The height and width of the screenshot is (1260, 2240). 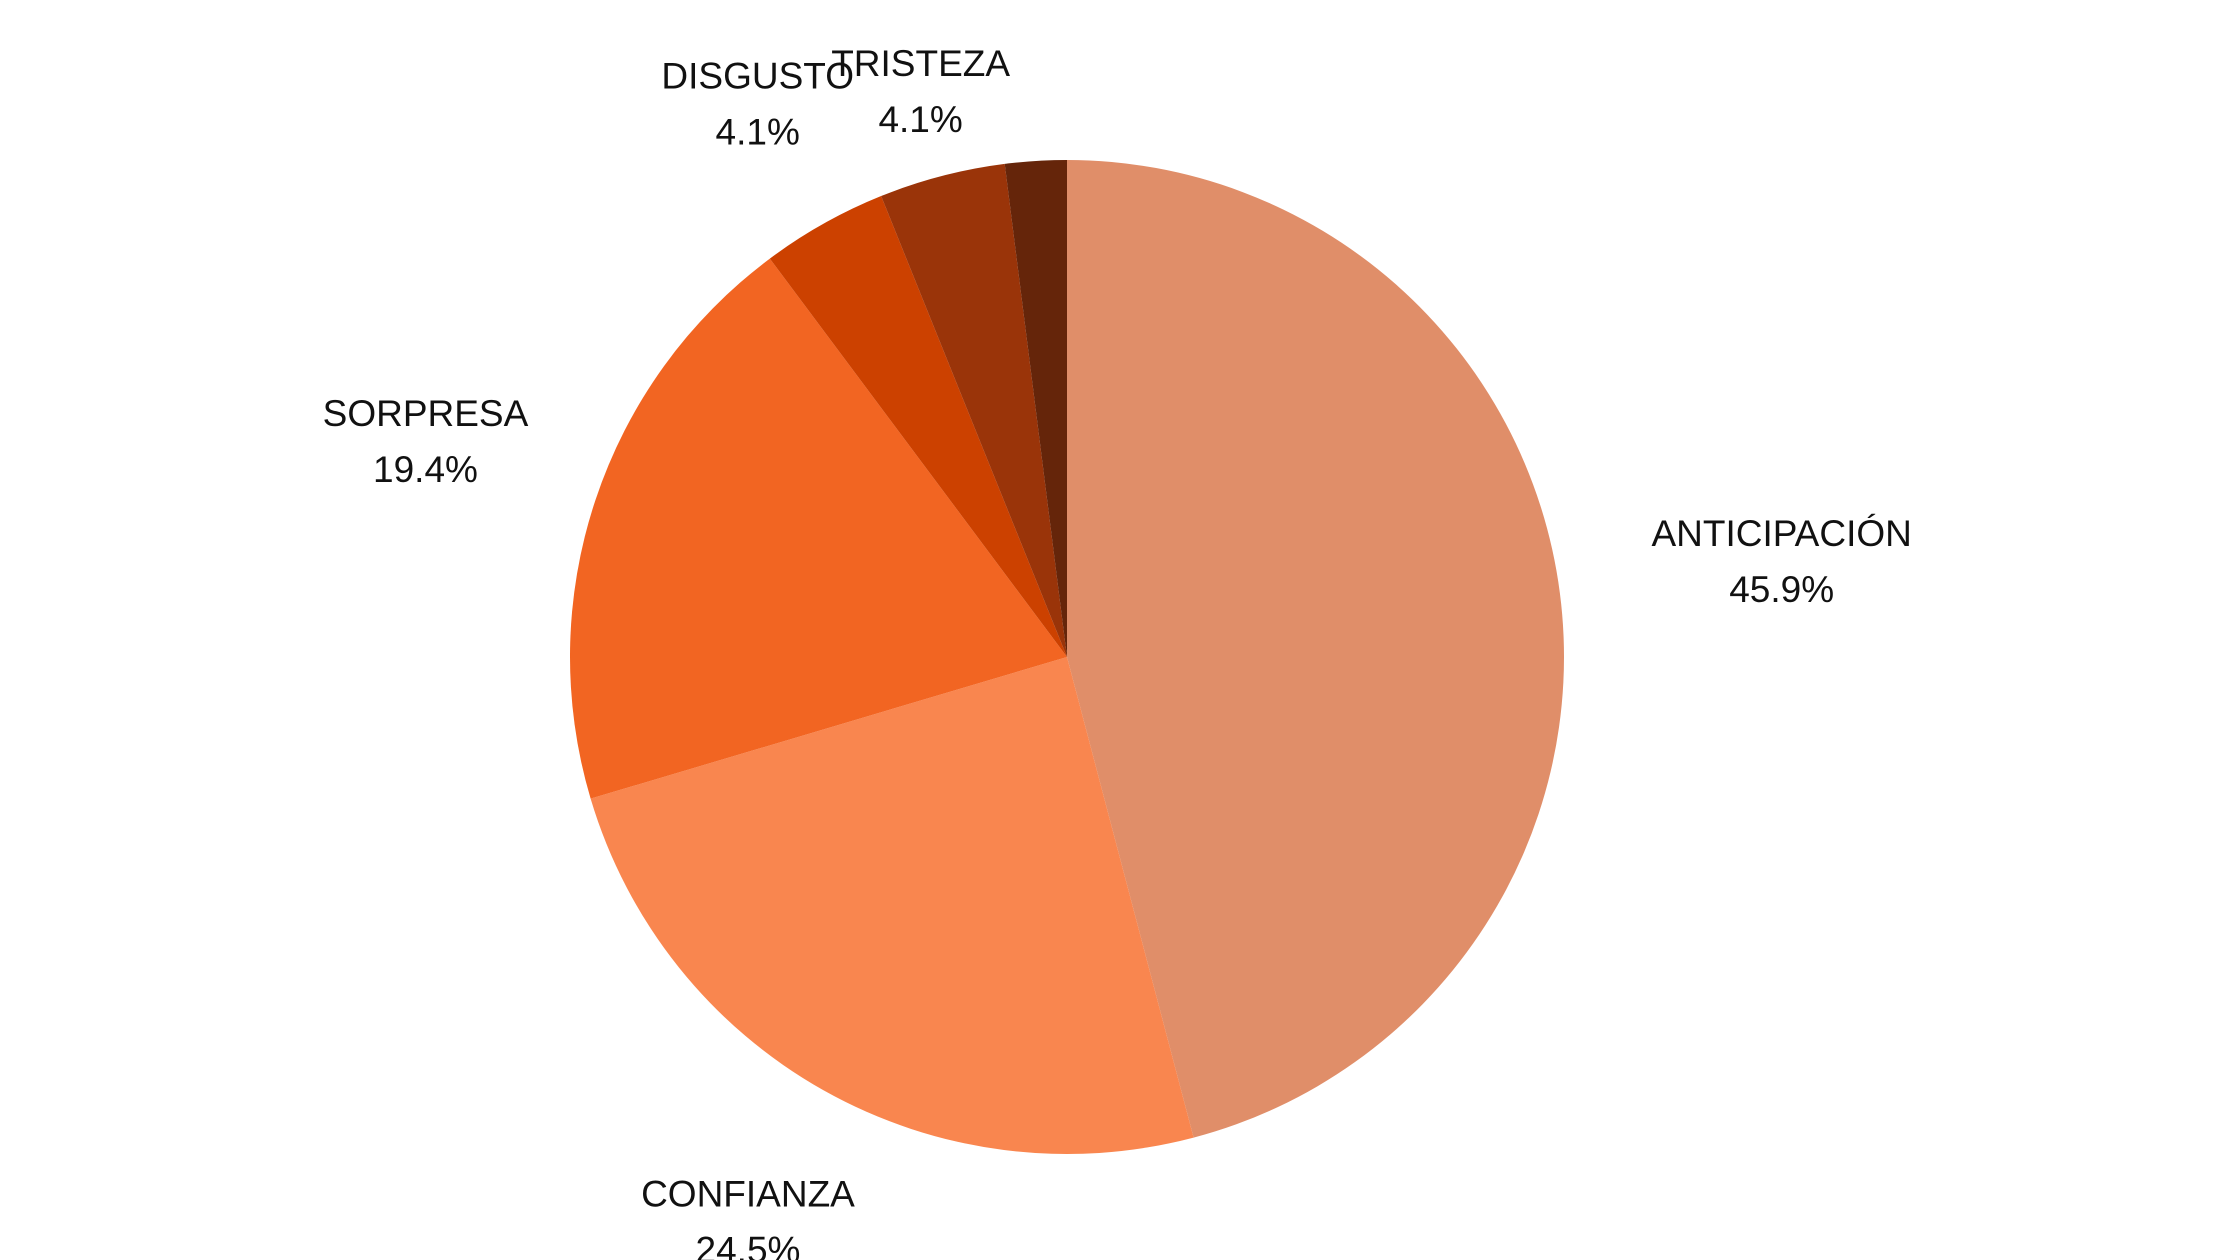 What do you see at coordinates (757, 76) in the screenshot?
I see `slice-label: DISGUSTO` at bounding box center [757, 76].